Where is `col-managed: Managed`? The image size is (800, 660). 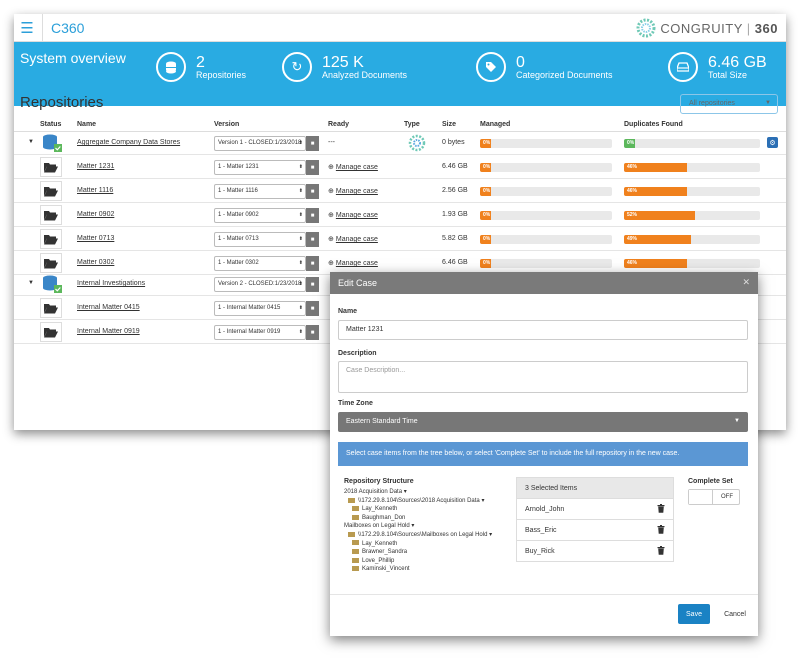
col-managed: Managed is located at coordinates (495, 124).